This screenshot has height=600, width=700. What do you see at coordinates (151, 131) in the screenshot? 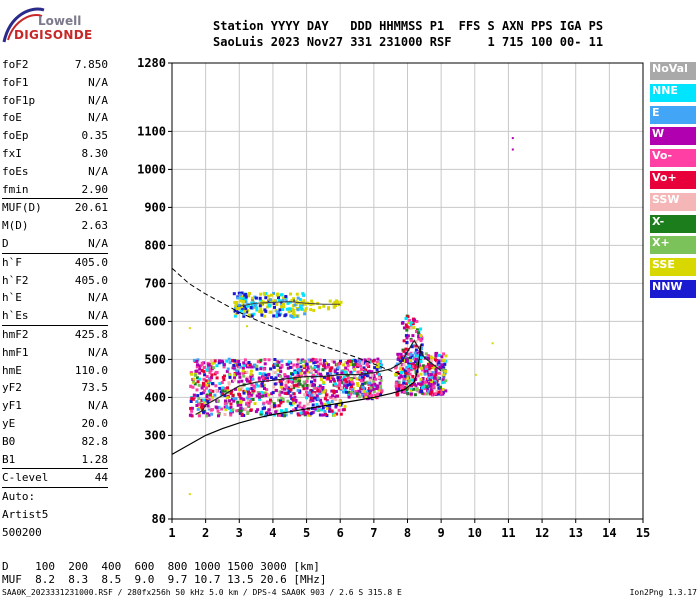
I see `y-tick-label: 1100` at bounding box center [151, 131].